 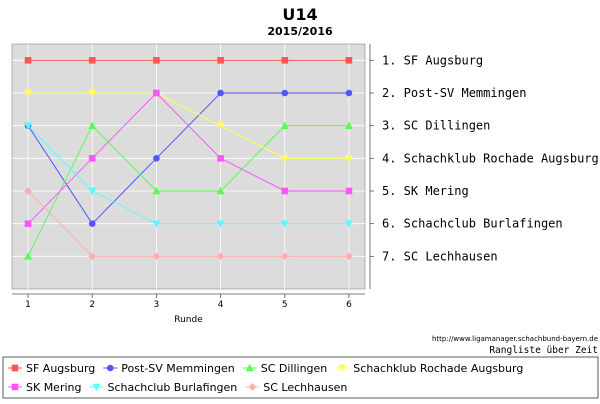 What do you see at coordinates (221, 305) in the screenshot?
I see `x-tick-label: 4` at bounding box center [221, 305].